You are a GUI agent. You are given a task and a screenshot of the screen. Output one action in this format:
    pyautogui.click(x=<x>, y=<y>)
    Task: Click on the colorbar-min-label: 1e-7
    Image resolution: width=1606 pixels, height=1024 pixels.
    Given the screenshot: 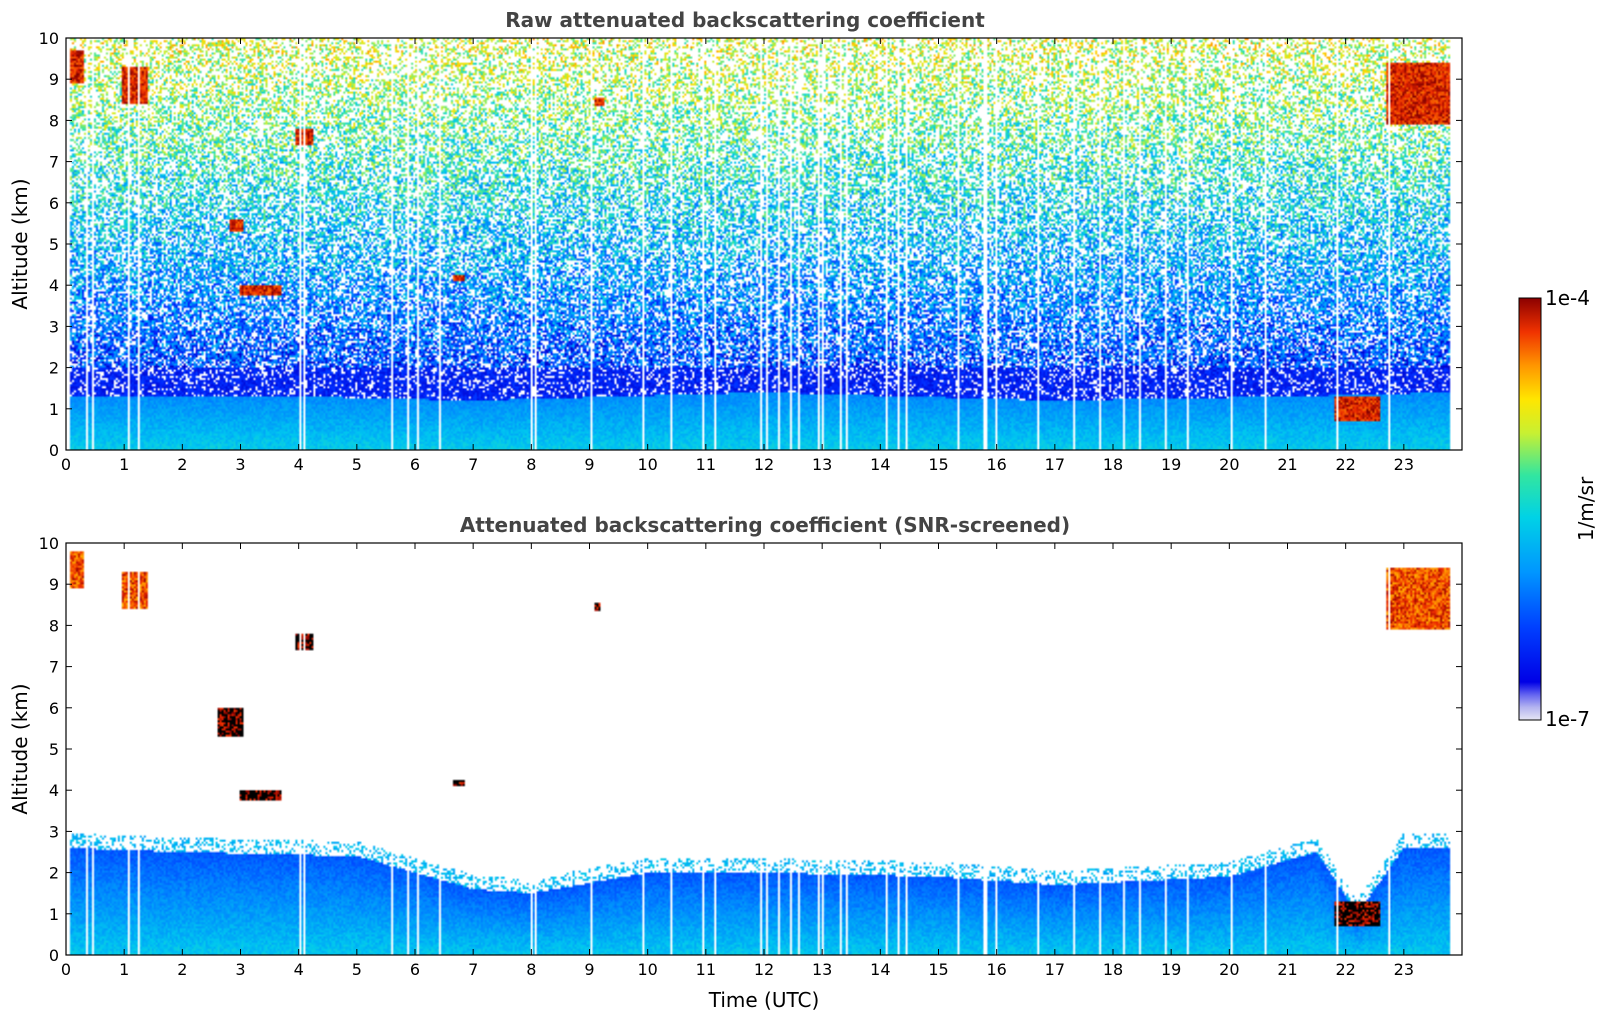 What is the action you would take?
    pyautogui.click(x=1567, y=719)
    